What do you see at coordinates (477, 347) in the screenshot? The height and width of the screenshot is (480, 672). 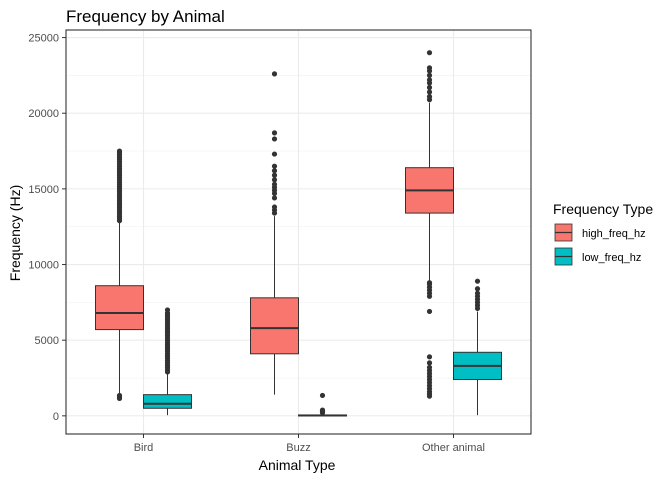 I see `box-low_freq_hz-other-animal` at bounding box center [477, 347].